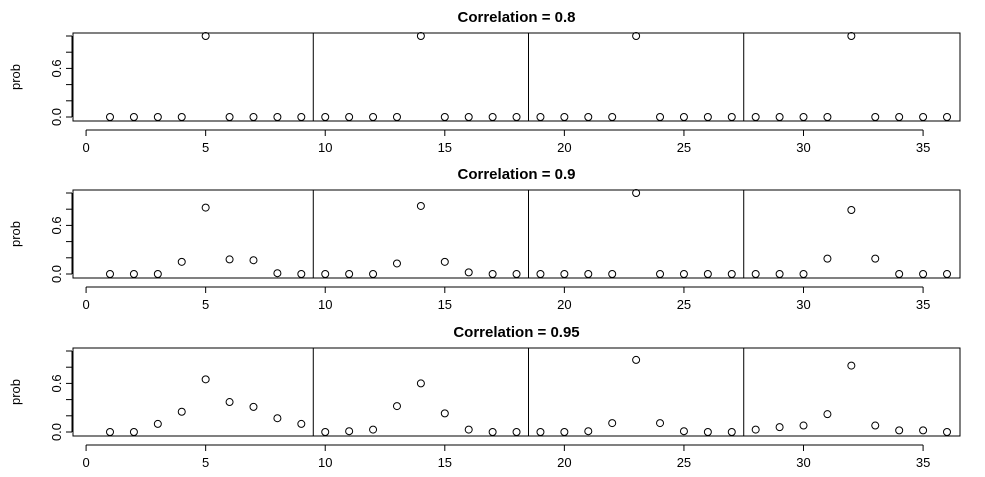 Image resolution: width=985 pixels, height=477 pixels. I want to click on x-tick-label: 30, so click(803, 147).